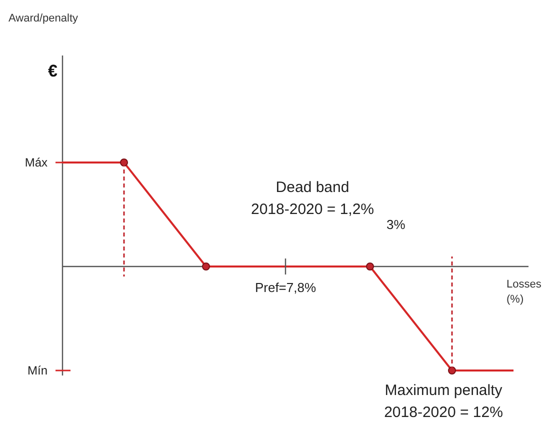  What do you see at coordinates (43, 18) in the screenshot?
I see `chart-title: Award/penalty` at bounding box center [43, 18].